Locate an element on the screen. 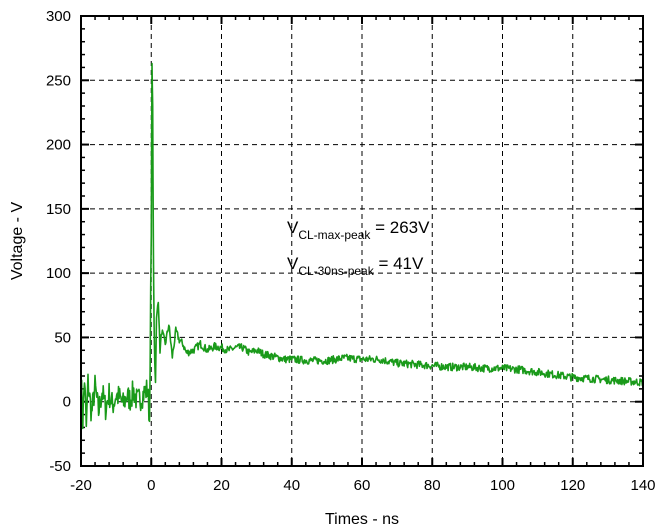  y-tick-label: 250 is located at coordinates (58, 80).